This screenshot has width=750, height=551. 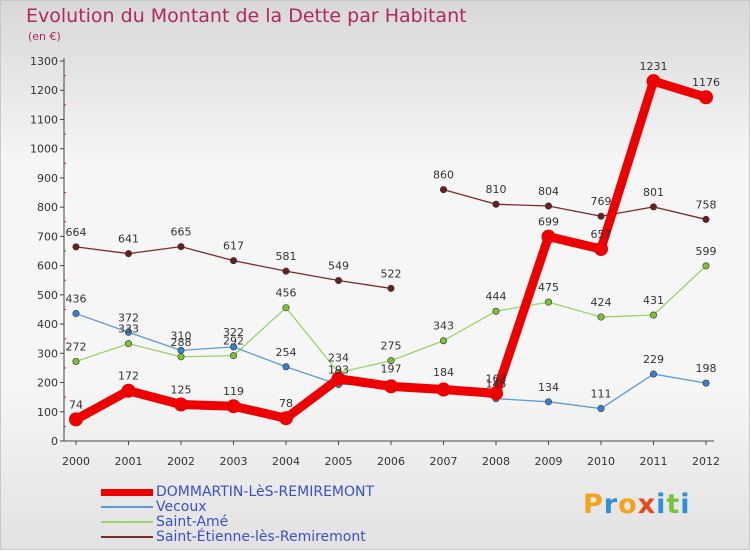 I want to click on y-tick-label: 1100, so click(x=44, y=119).